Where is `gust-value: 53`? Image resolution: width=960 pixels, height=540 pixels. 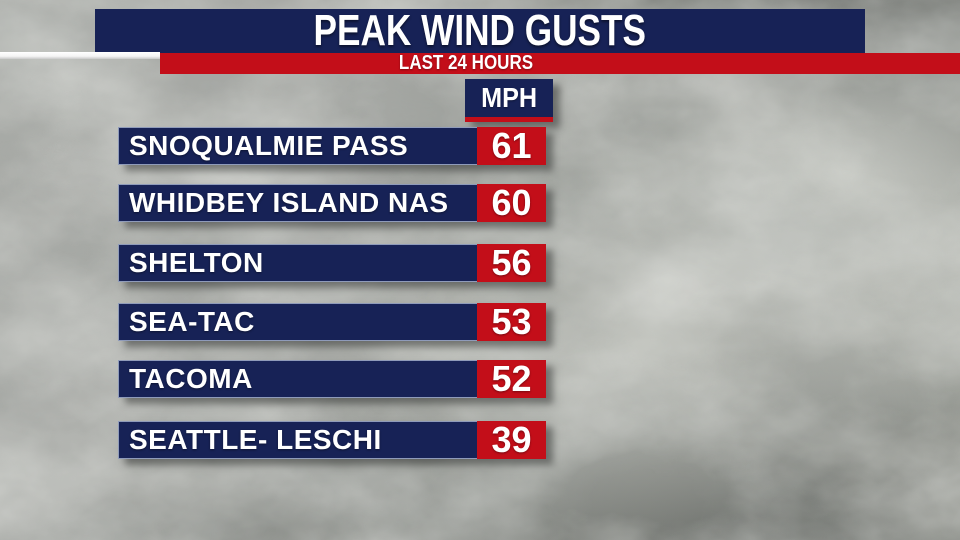
gust-value: 53 is located at coordinates (511, 321).